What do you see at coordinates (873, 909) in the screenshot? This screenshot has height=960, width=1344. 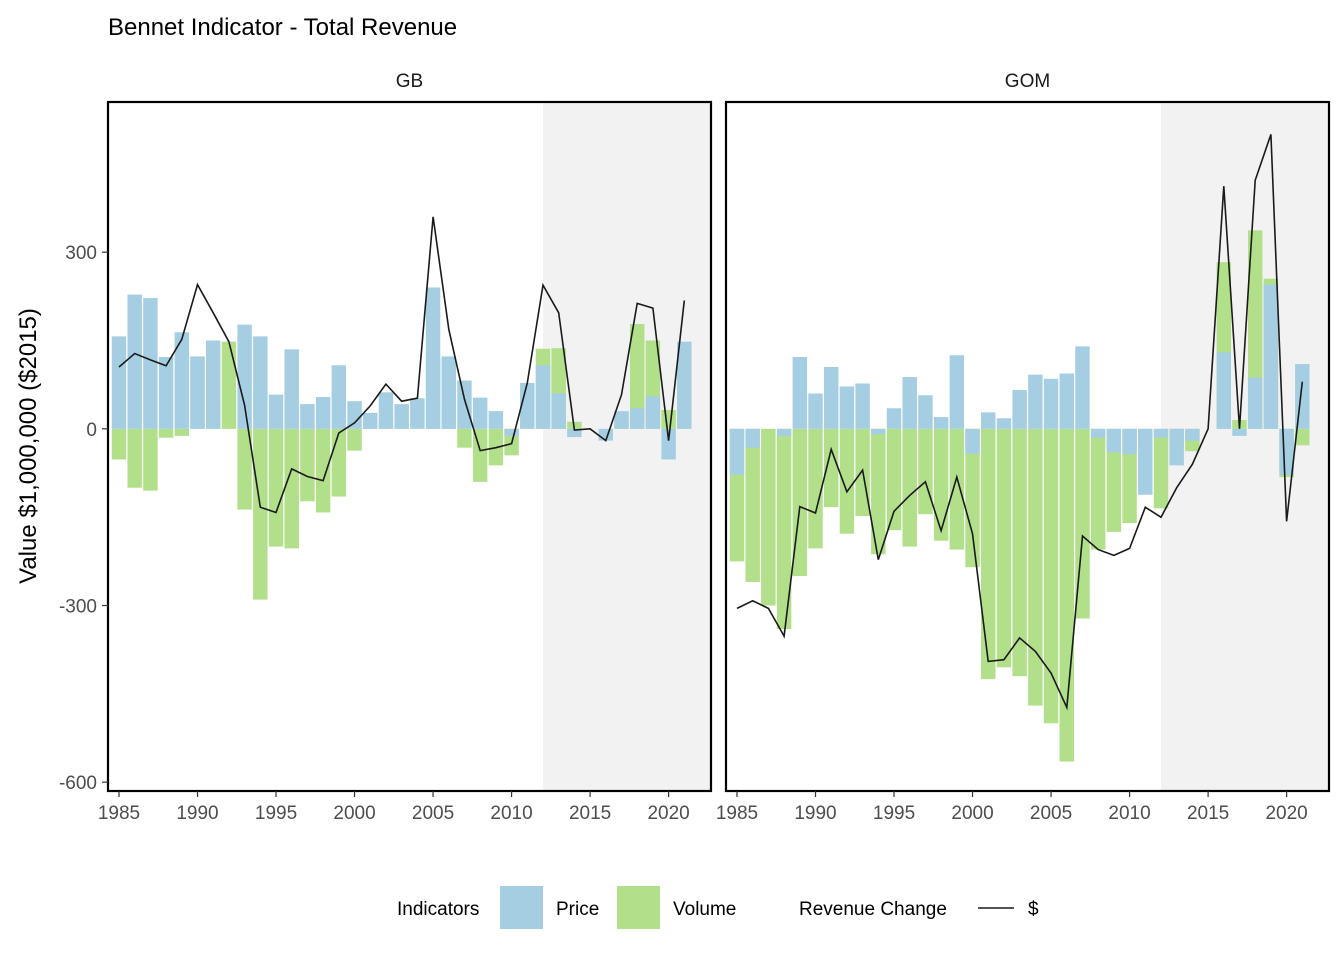 I see `legend-title-revenue: Revenue Change` at bounding box center [873, 909].